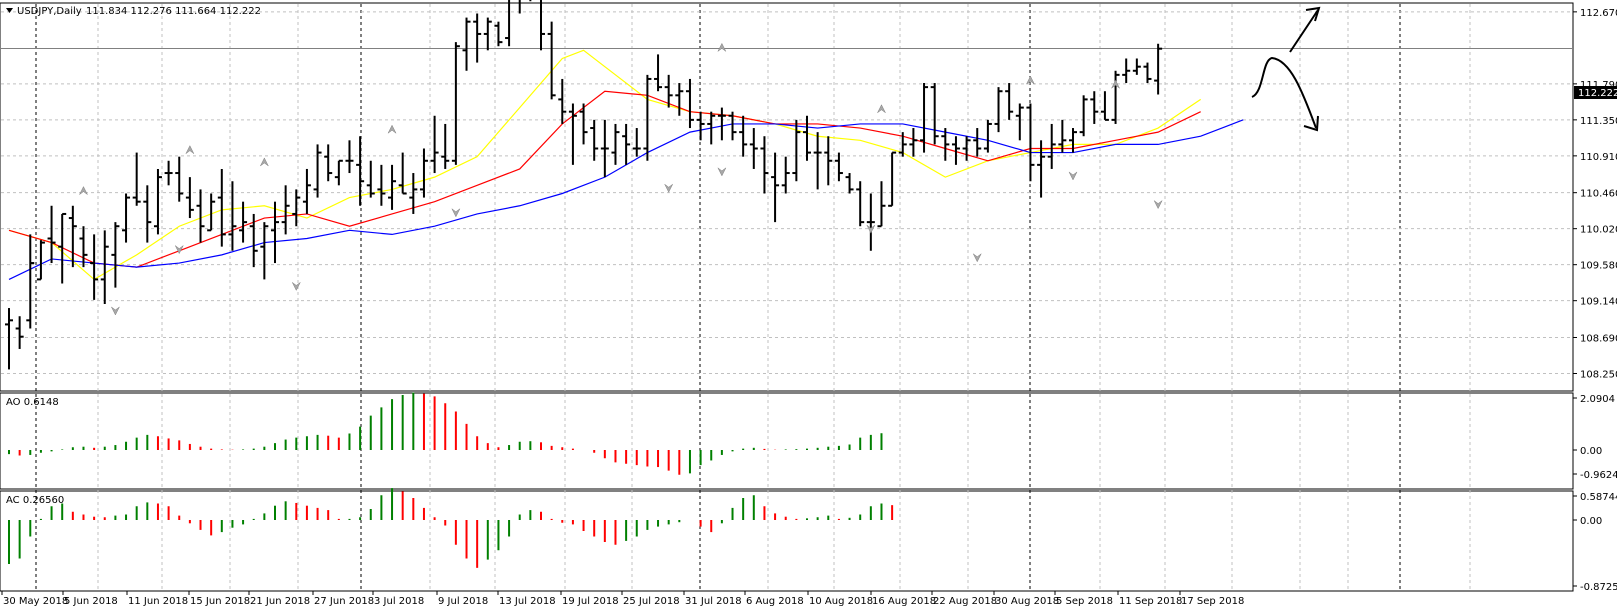 Image resolution: width=1617 pixels, height=613 pixels. I want to click on forecast-up-arrow-head, so click(1313, 14).